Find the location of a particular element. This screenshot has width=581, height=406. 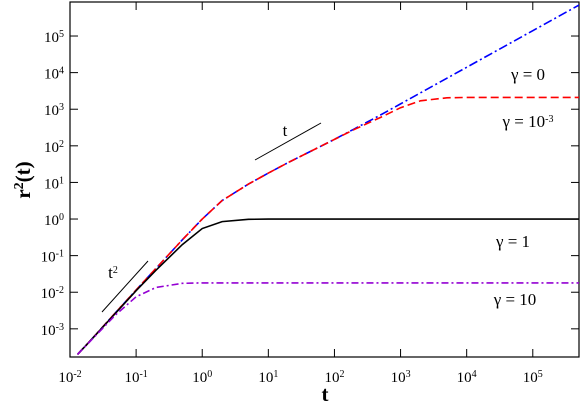

y-axis-label: r2(t) is located at coordinates (23, 179).